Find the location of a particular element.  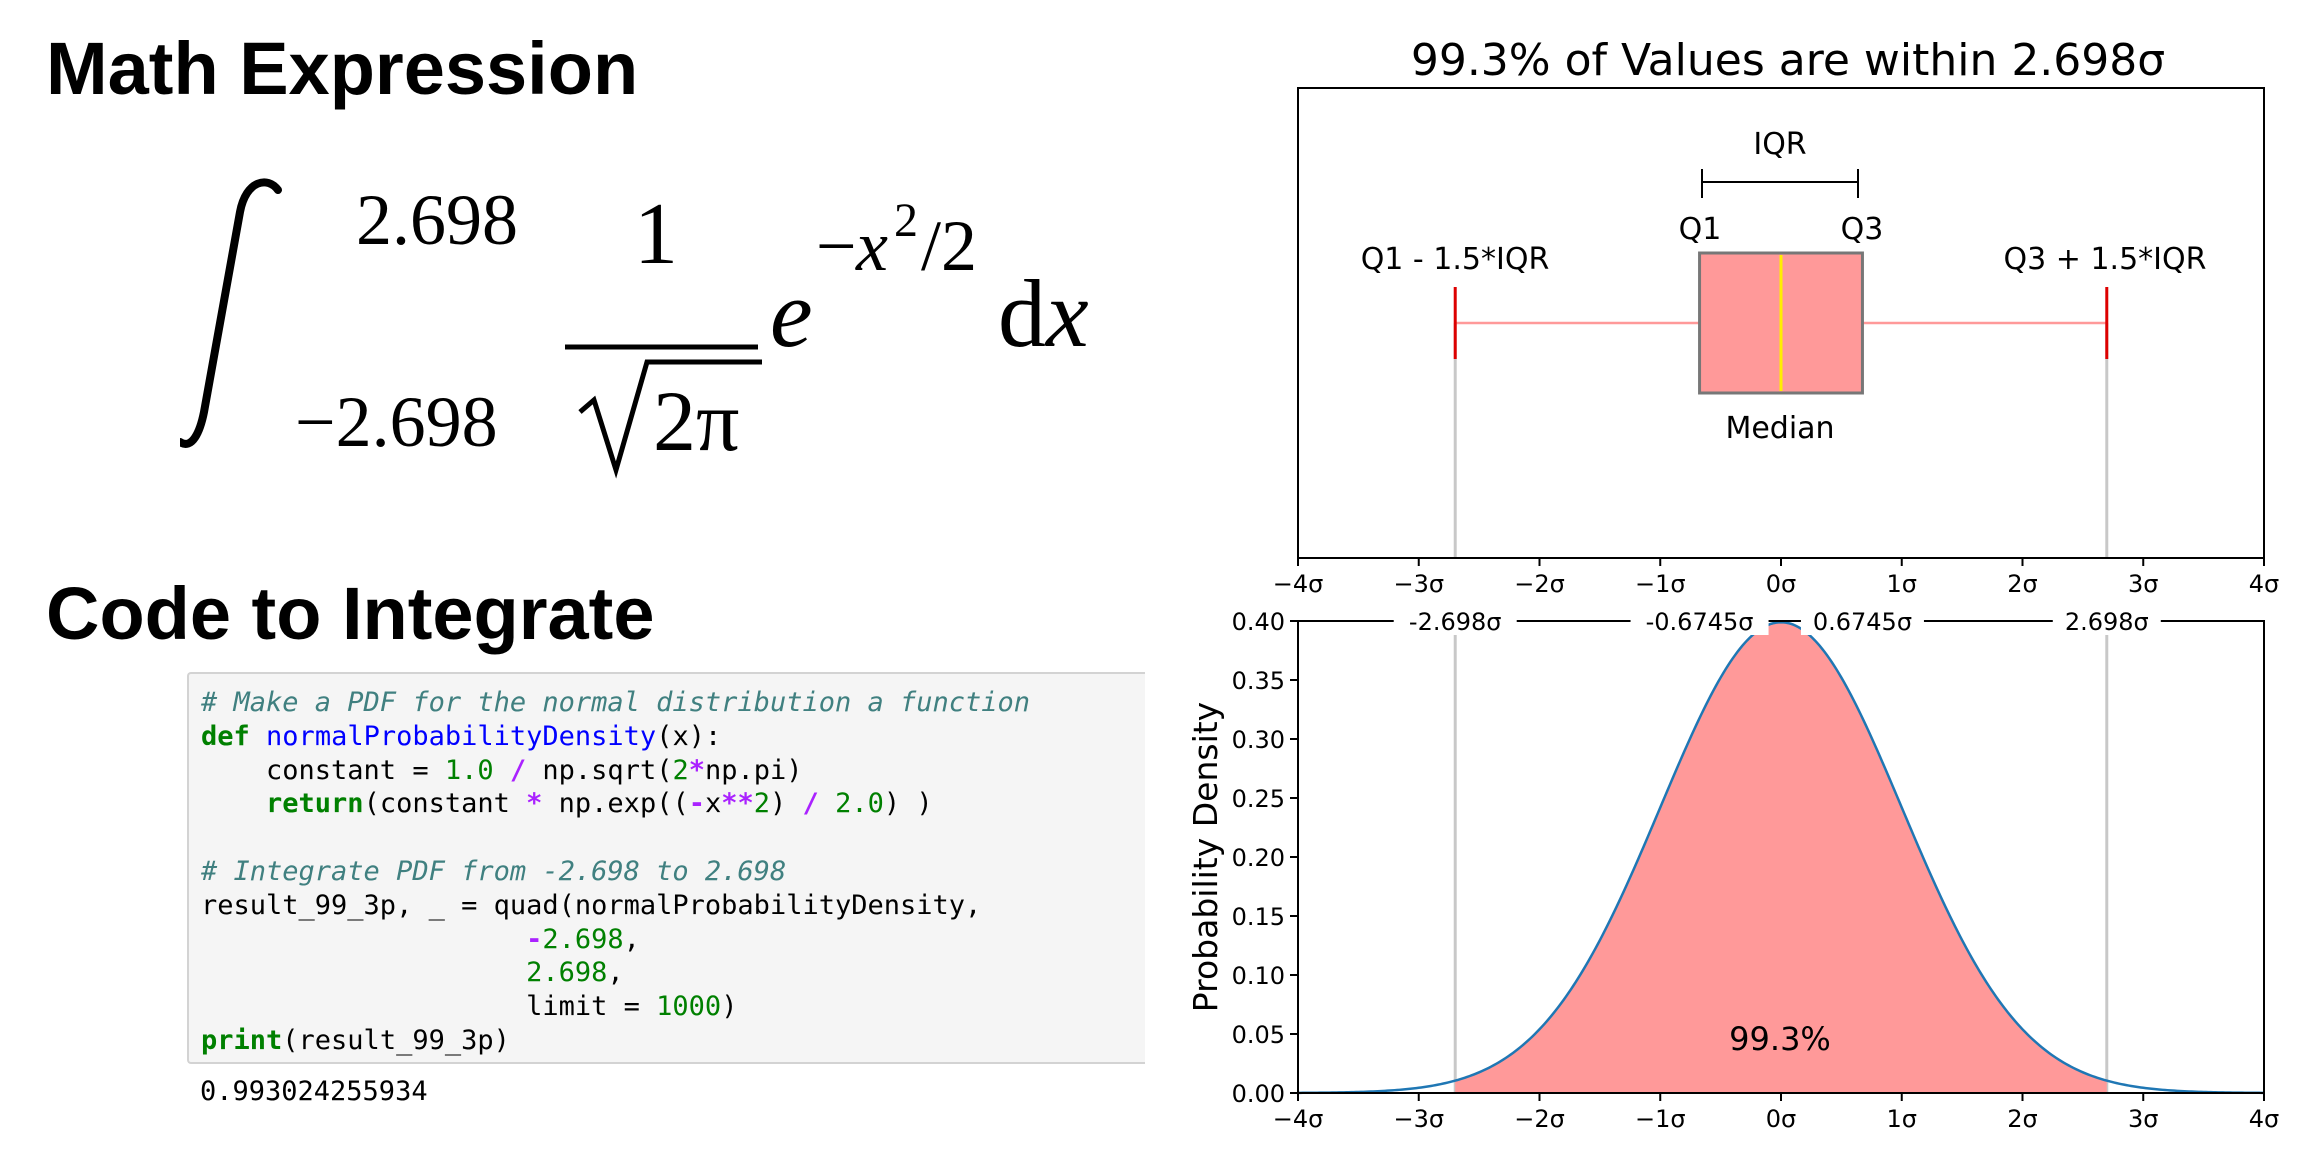

sqrt-sign is located at coordinates (670, 419).